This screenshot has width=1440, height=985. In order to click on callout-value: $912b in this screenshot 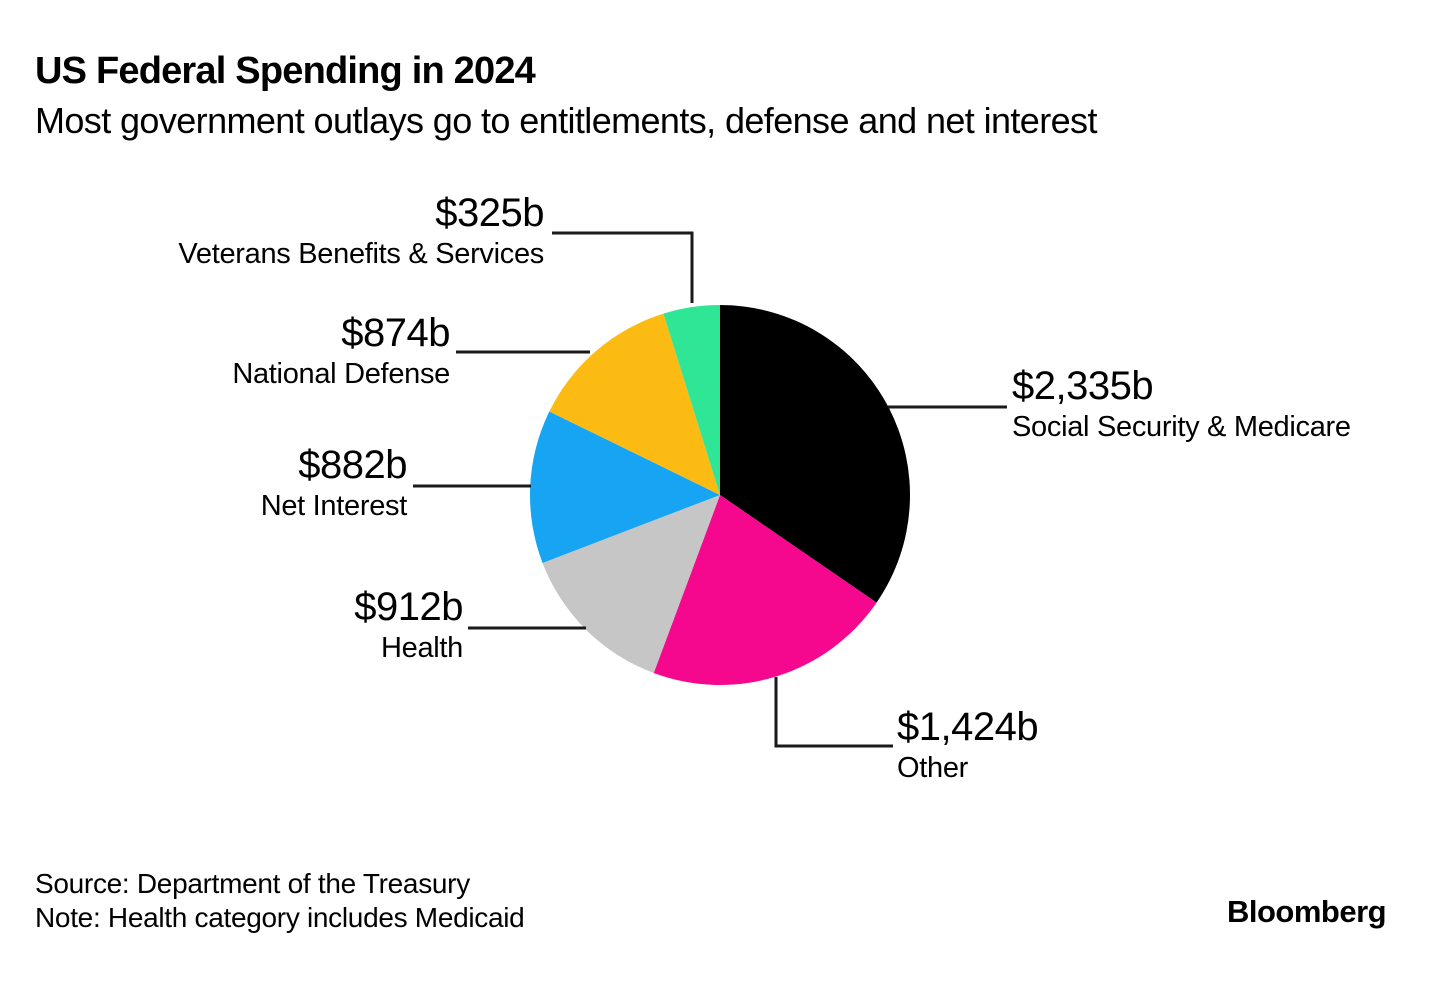, I will do `click(408, 607)`.